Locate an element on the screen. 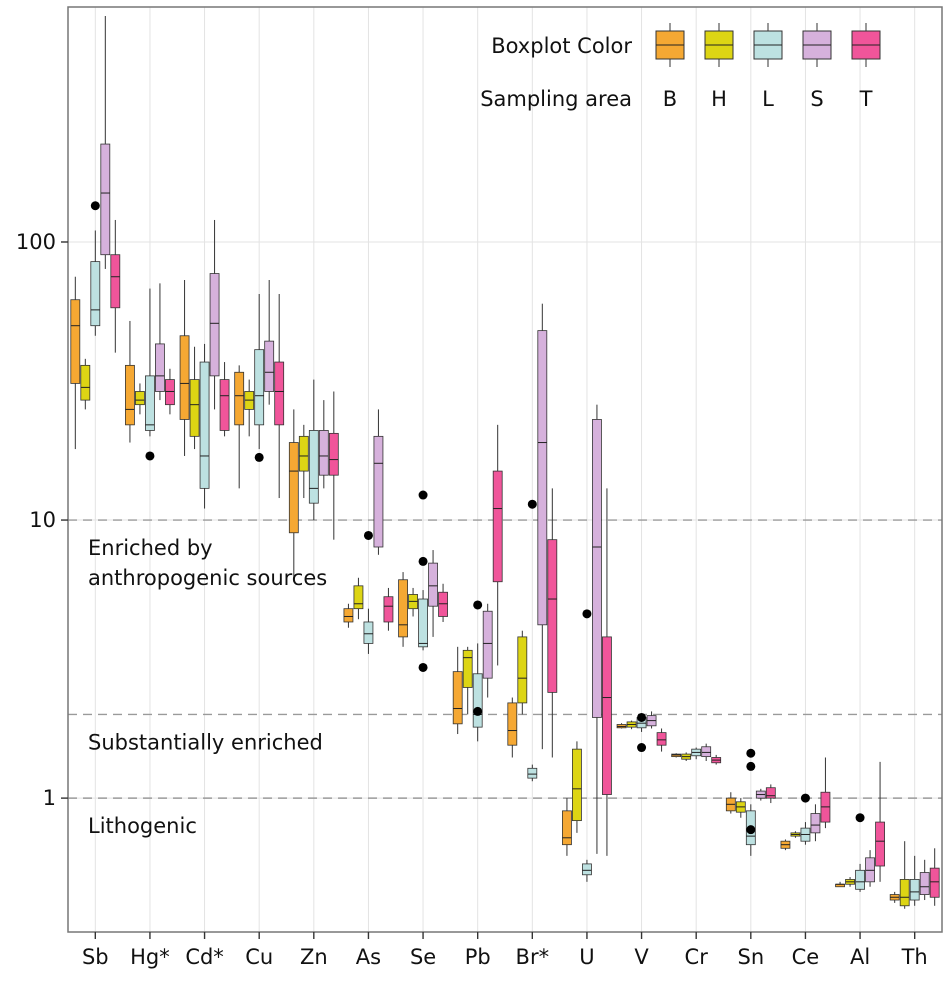  x-tick-label: Se is located at coordinates (423, 957).